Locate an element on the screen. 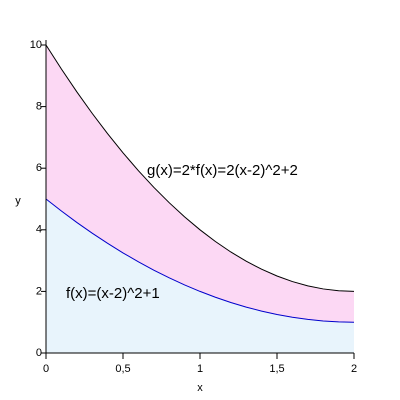  x-tick-label: 1,5 is located at coordinates (276, 369).